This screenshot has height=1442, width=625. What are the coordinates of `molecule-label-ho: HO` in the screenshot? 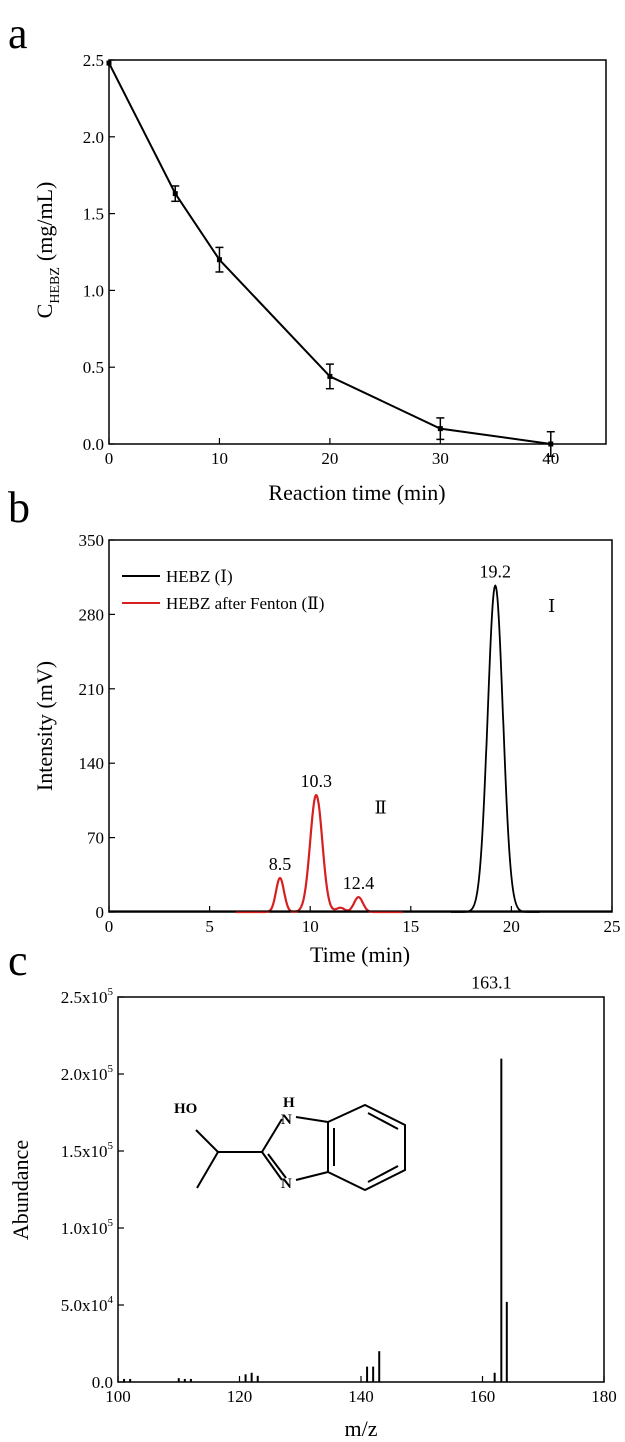 It's located at (185, 1109).